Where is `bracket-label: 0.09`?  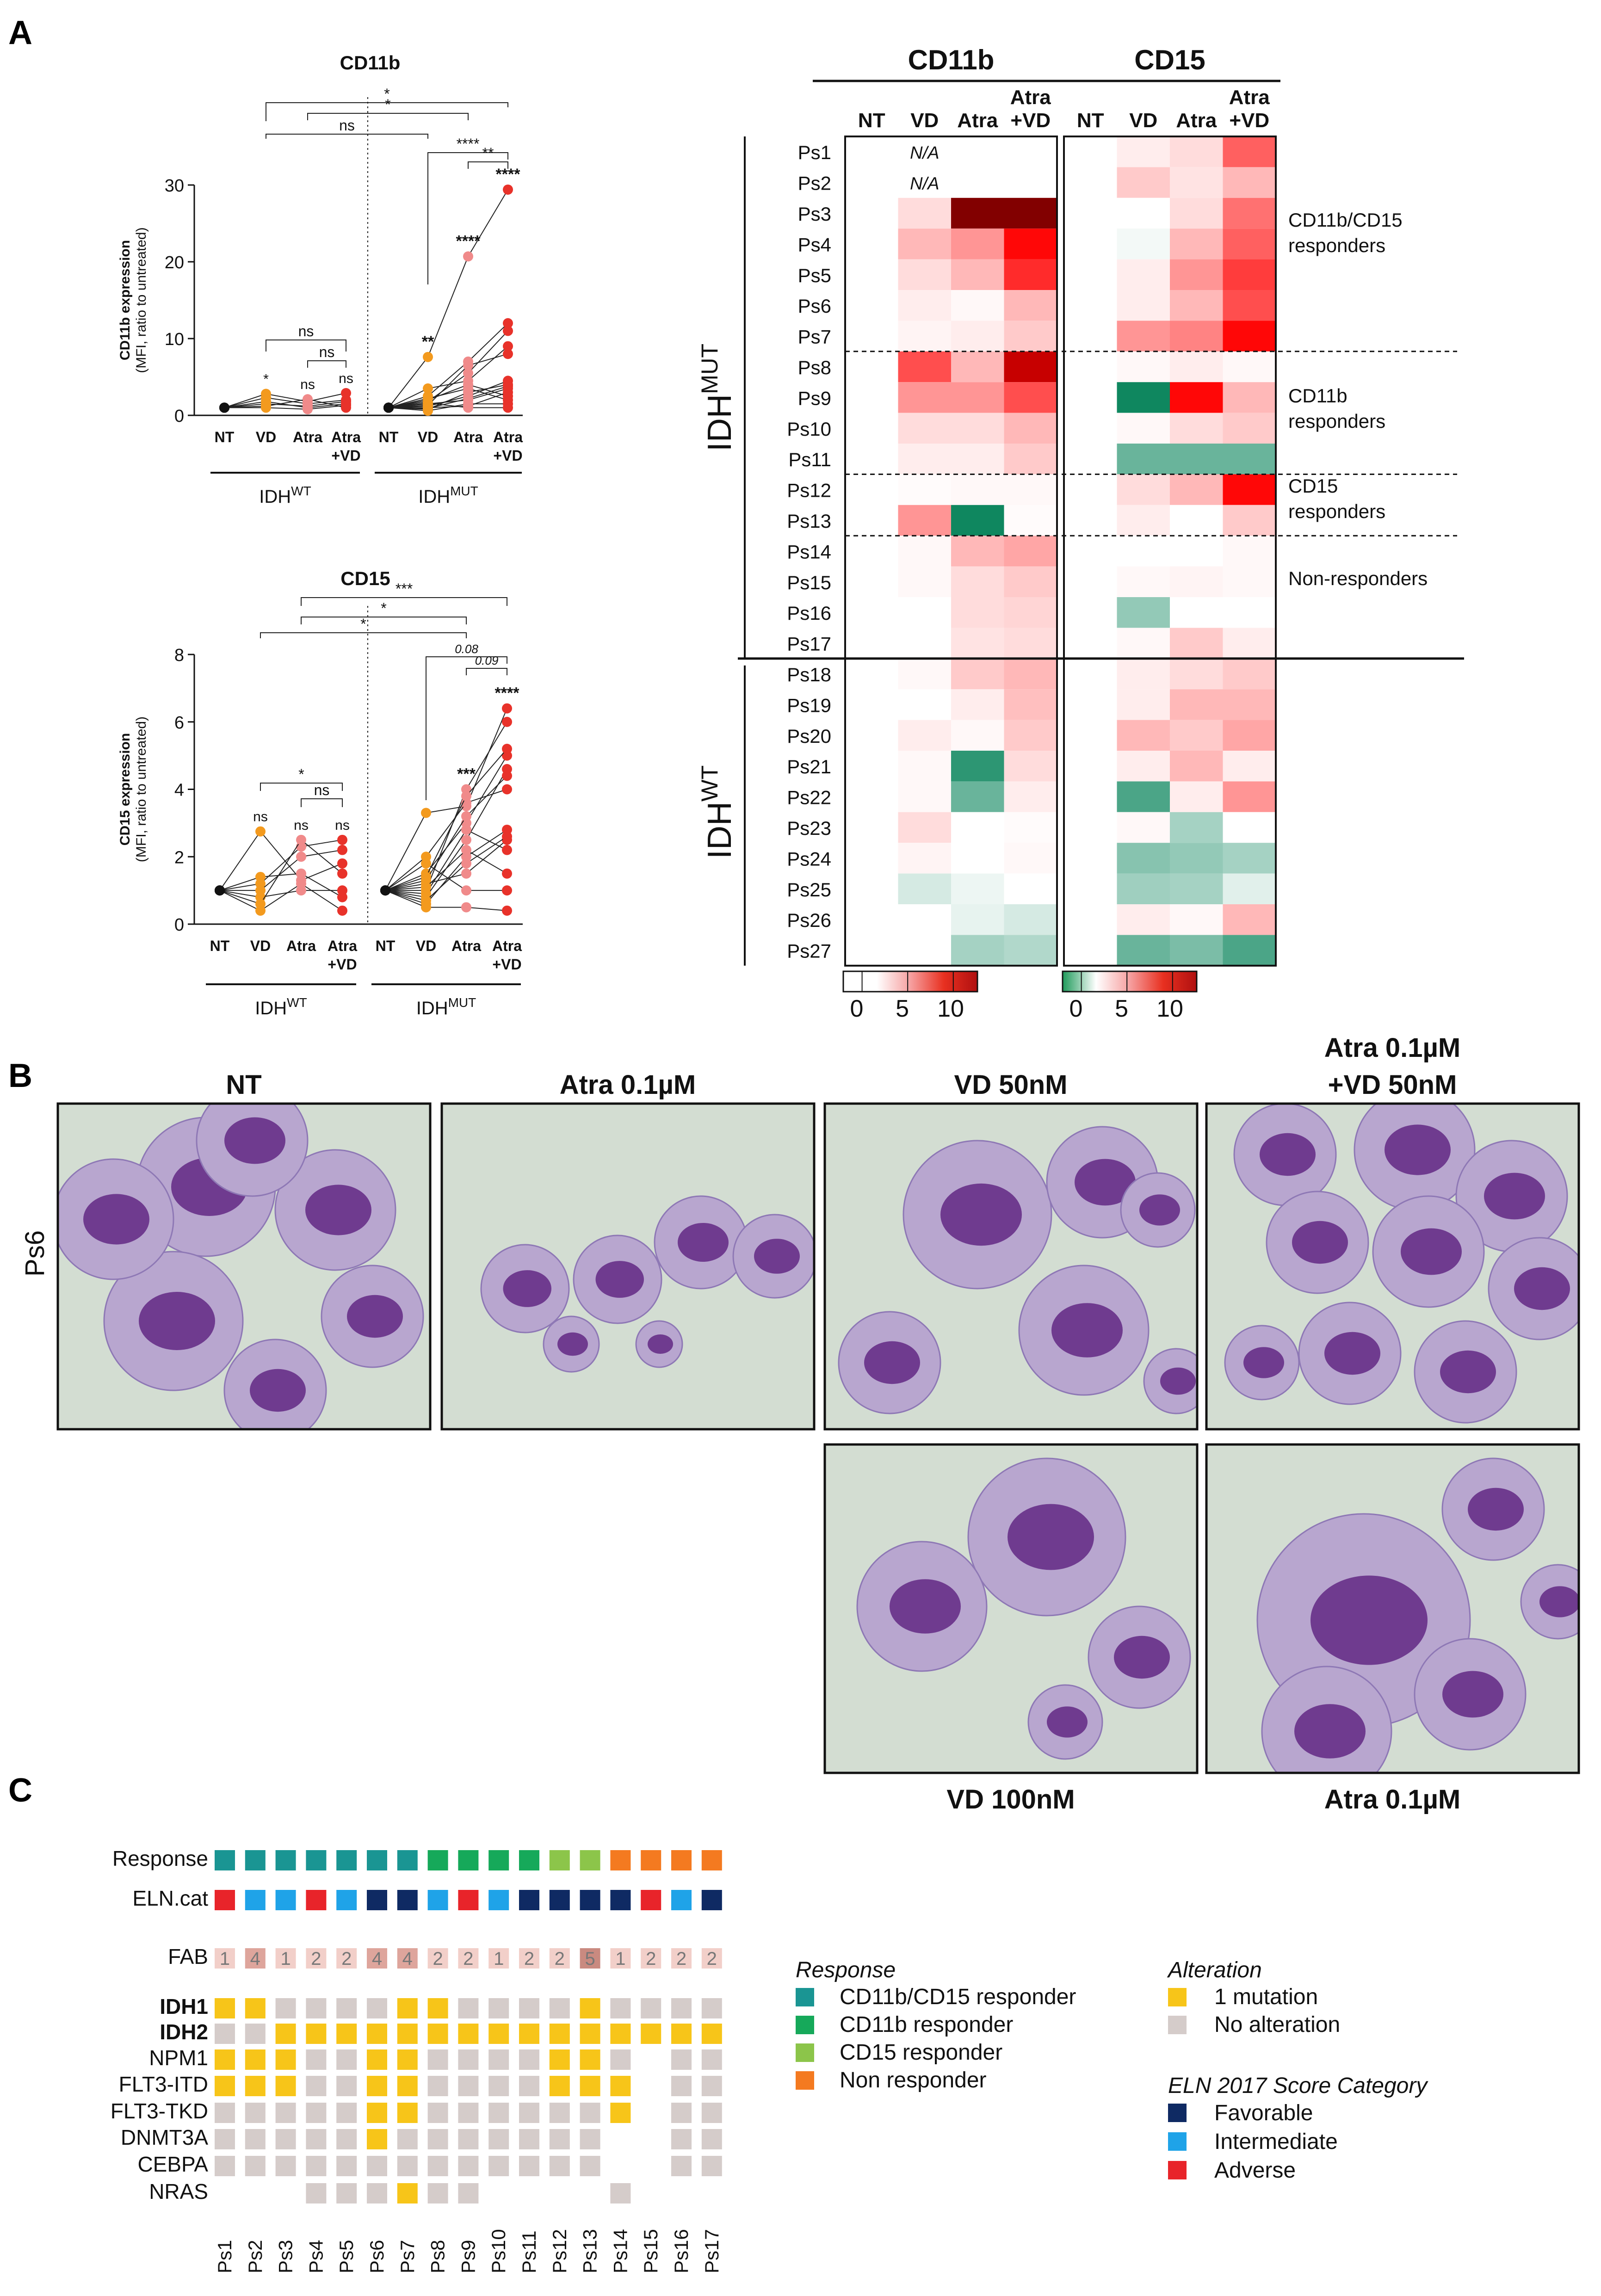 bracket-label: 0.09 is located at coordinates (487, 660).